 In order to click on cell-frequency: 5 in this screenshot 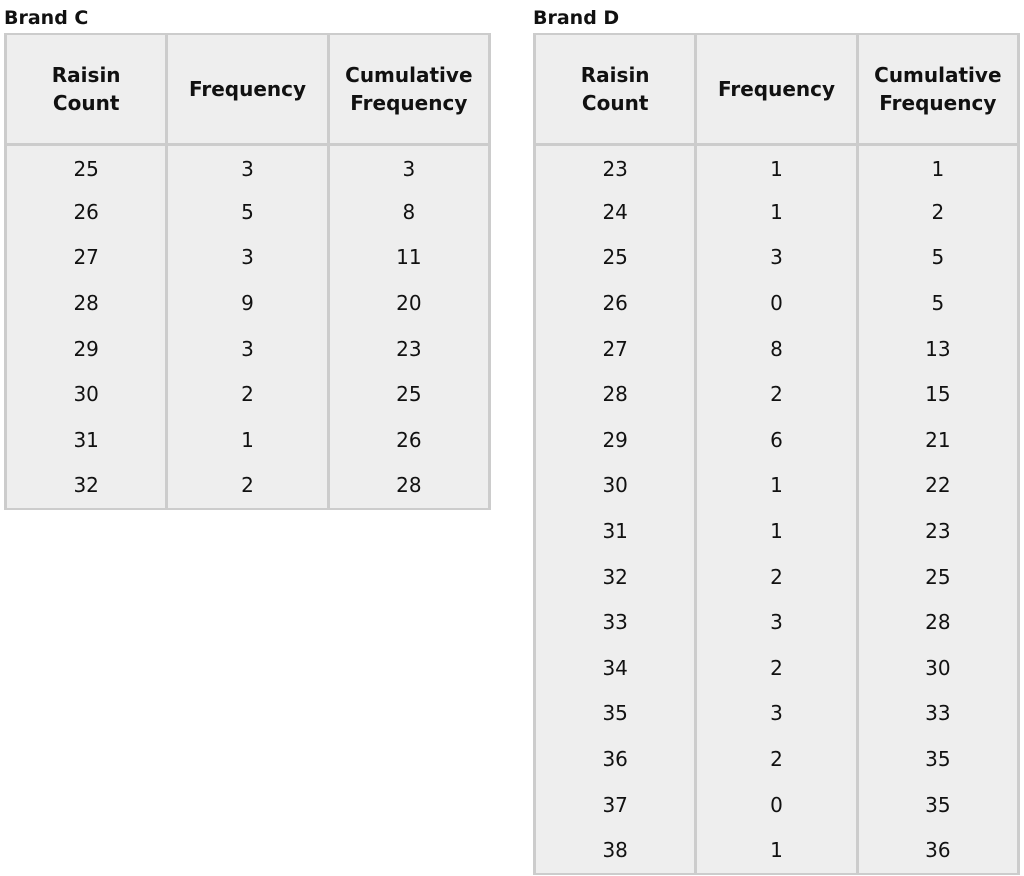, I will do `click(247, 213)`.